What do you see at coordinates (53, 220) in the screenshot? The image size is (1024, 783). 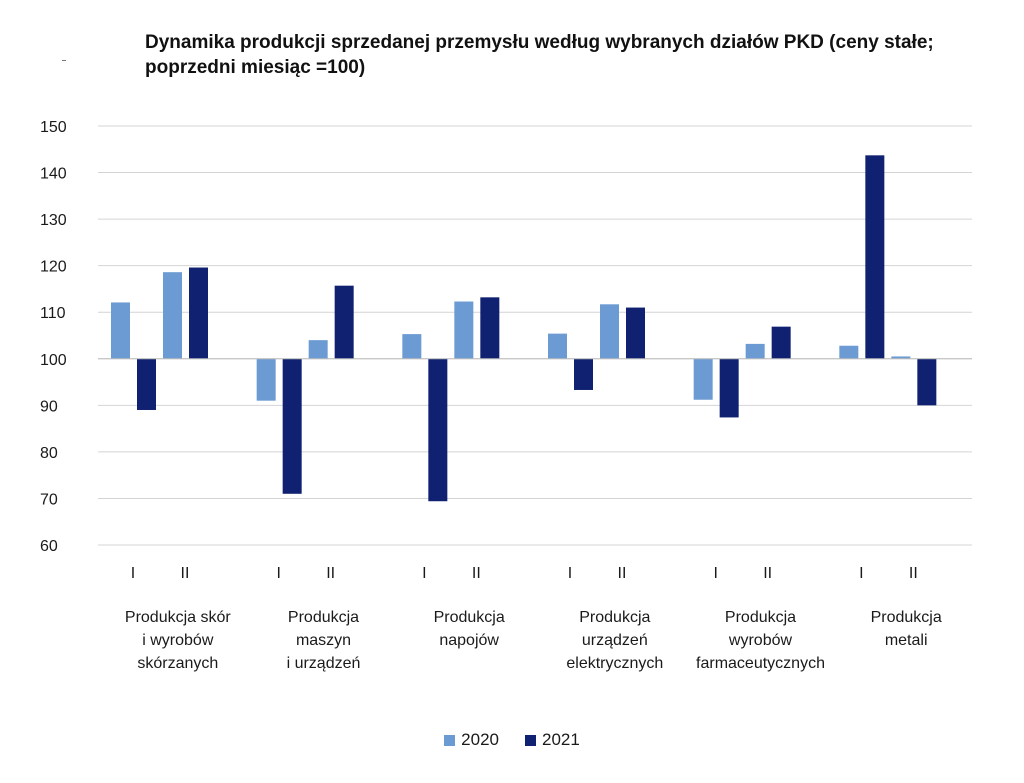 I see `y-tick-label-130: 130` at bounding box center [53, 220].